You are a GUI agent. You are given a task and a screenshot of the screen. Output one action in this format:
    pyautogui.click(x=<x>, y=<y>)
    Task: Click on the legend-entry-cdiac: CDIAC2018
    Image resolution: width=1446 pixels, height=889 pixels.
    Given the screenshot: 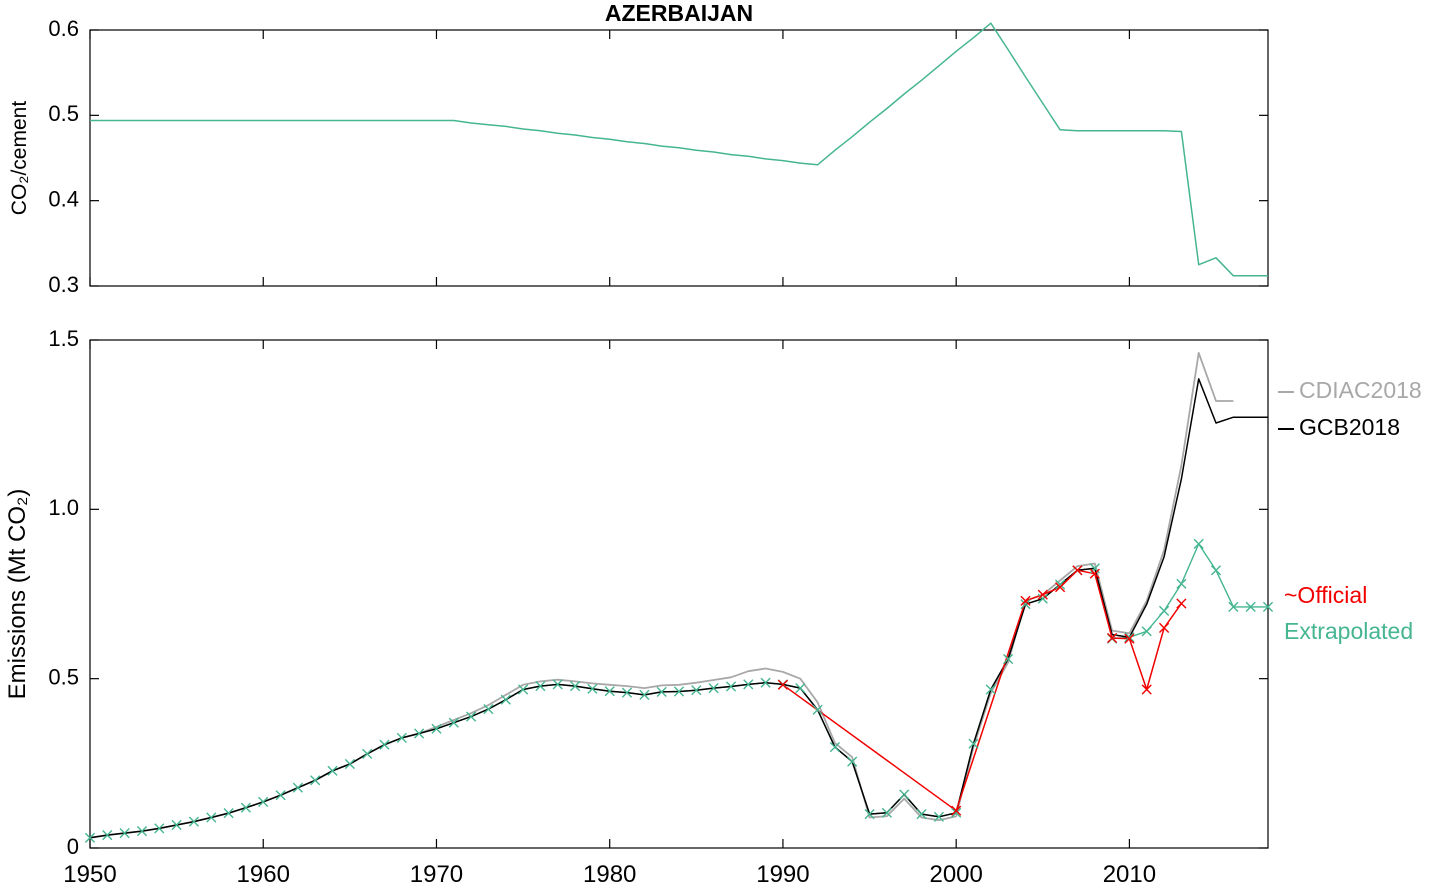 What is the action you would take?
    pyautogui.click(x=1350, y=390)
    